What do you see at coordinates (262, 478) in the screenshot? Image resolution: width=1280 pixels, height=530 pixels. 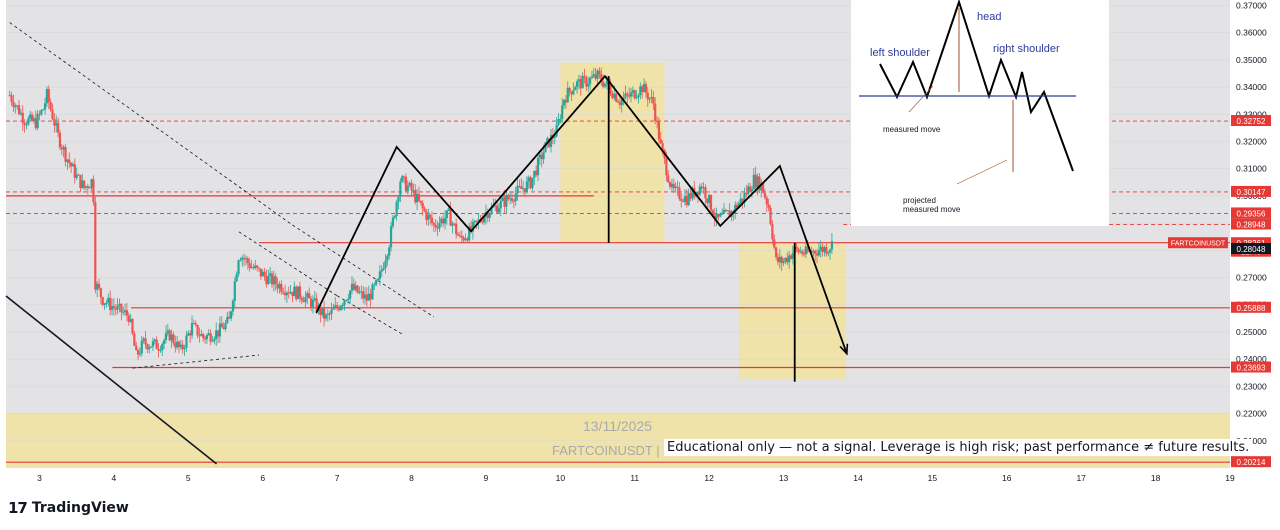 I see `x-tick-label: 6` at bounding box center [262, 478].